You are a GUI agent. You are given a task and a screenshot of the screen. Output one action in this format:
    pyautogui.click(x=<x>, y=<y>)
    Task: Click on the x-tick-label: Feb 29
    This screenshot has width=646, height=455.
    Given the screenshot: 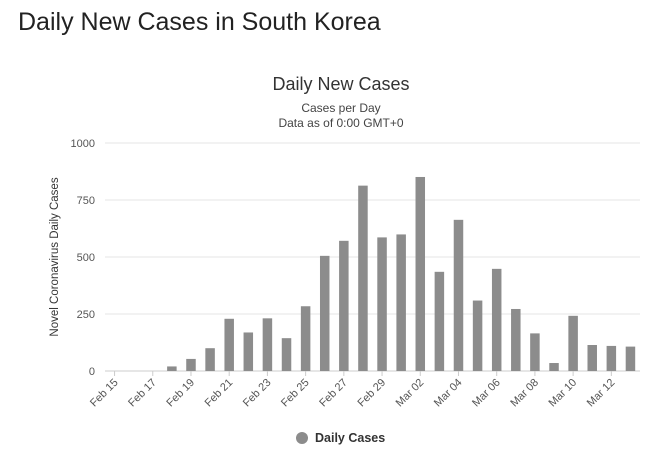 What is the action you would take?
    pyautogui.click(x=371, y=393)
    